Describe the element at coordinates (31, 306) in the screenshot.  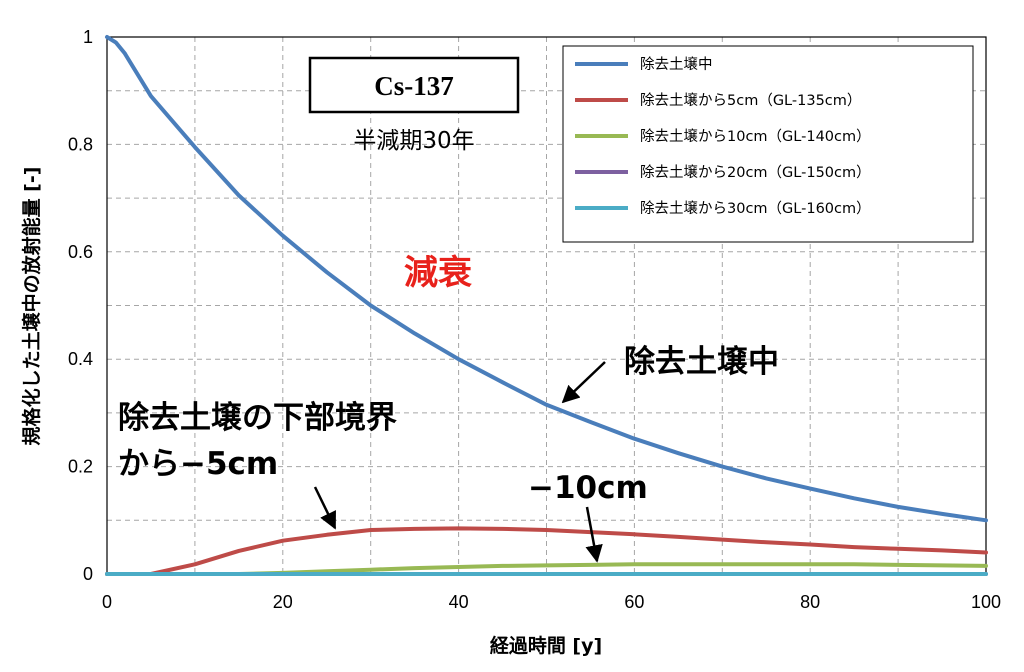
I see `y-axis-title: 規格化した土壌中の放射能量 [-]` at that location.